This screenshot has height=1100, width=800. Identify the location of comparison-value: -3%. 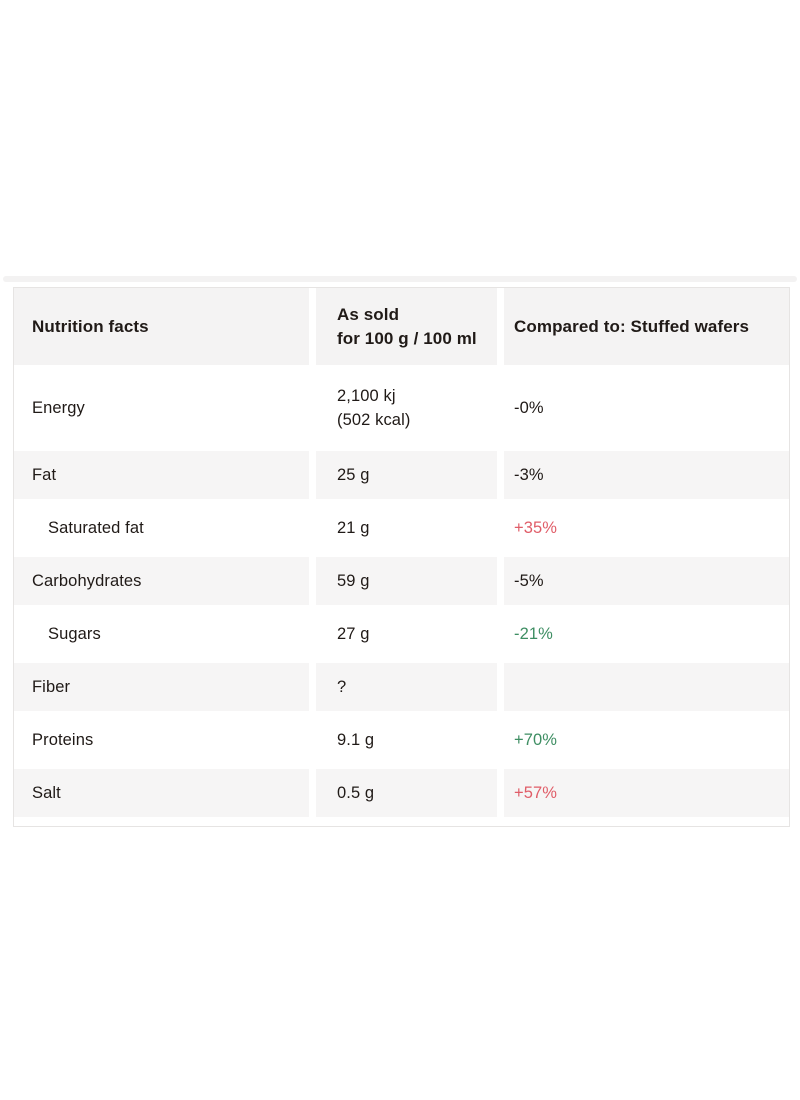
(529, 474).